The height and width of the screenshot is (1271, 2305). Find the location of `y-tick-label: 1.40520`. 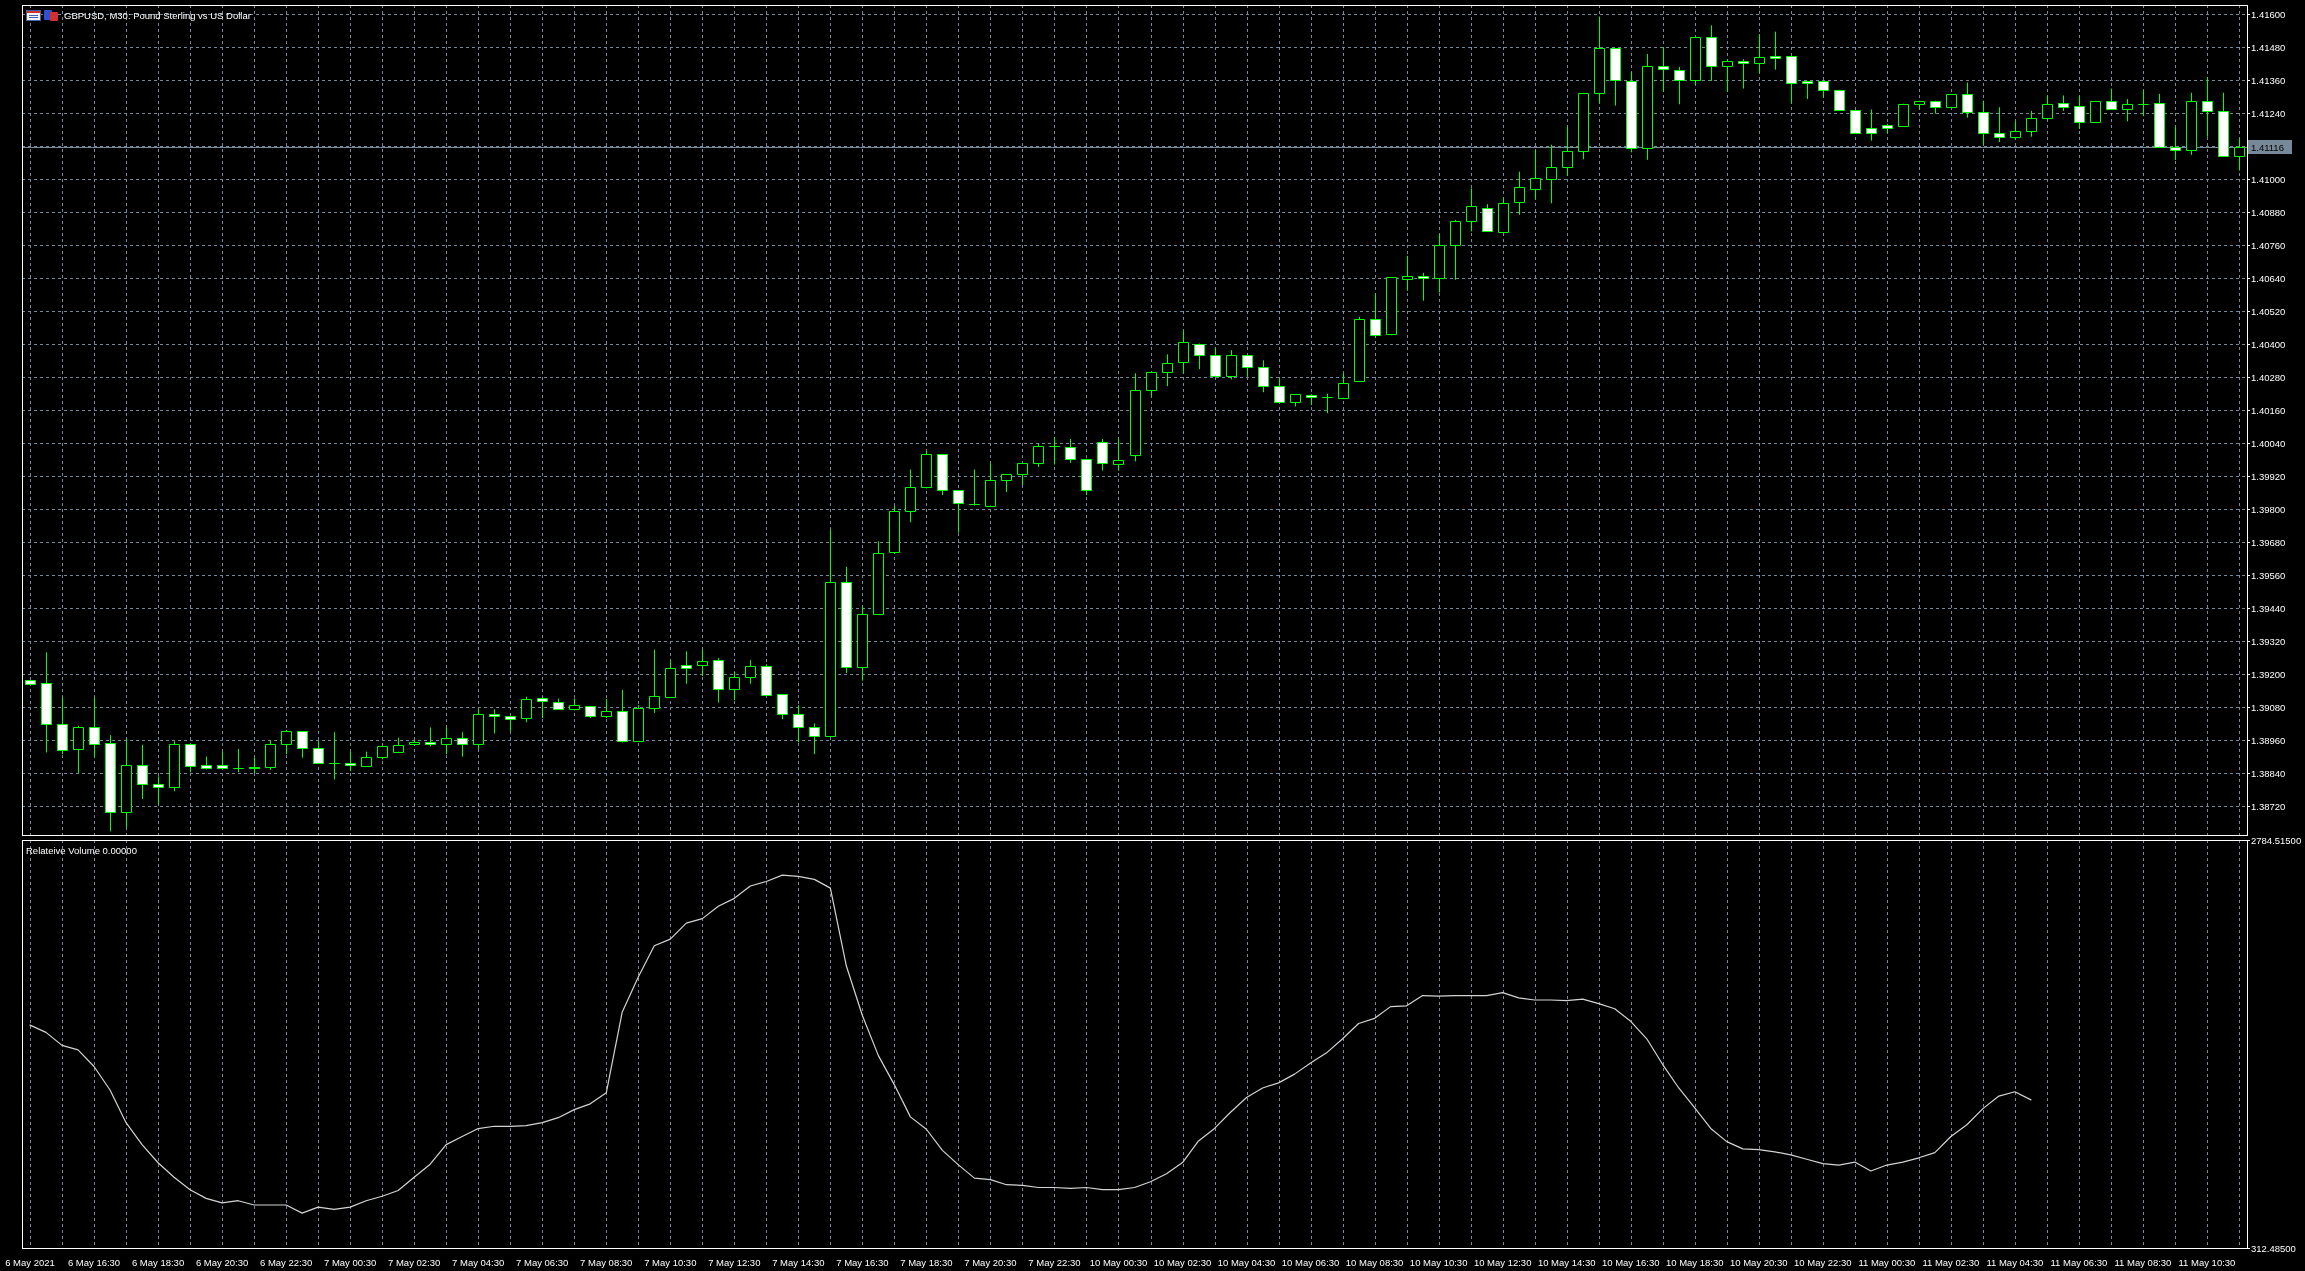

y-tick-label: 1.40520 is located at coordinates (2268, 311).